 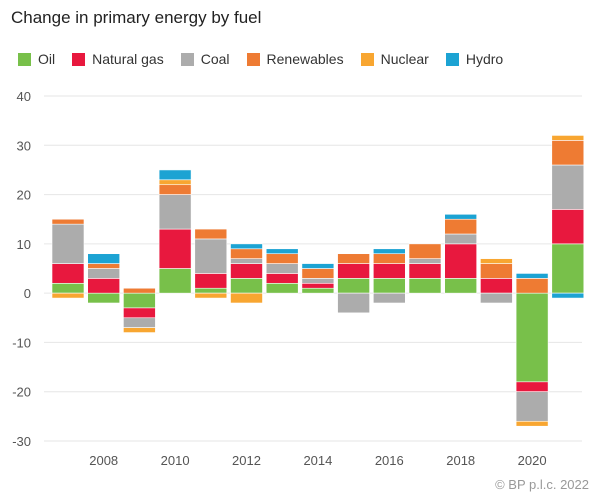 I want to click on bar-segment-renewables-2018, so click(x=461, y=226).